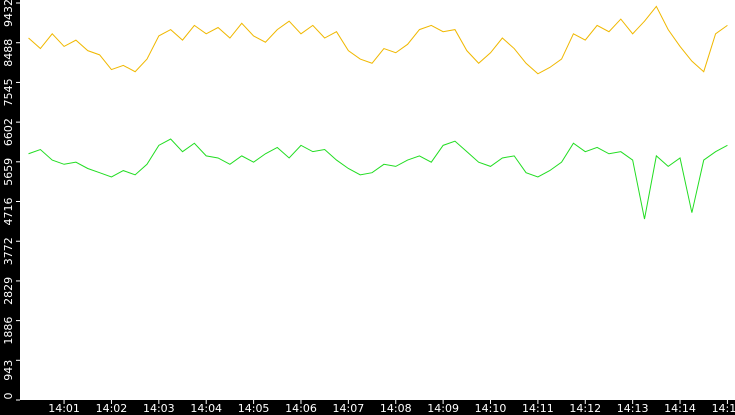  What do you see at coordinates (8, 172) in the screenshot?
I see `y-tick-label: 5659` at bounding box center [8, 172].